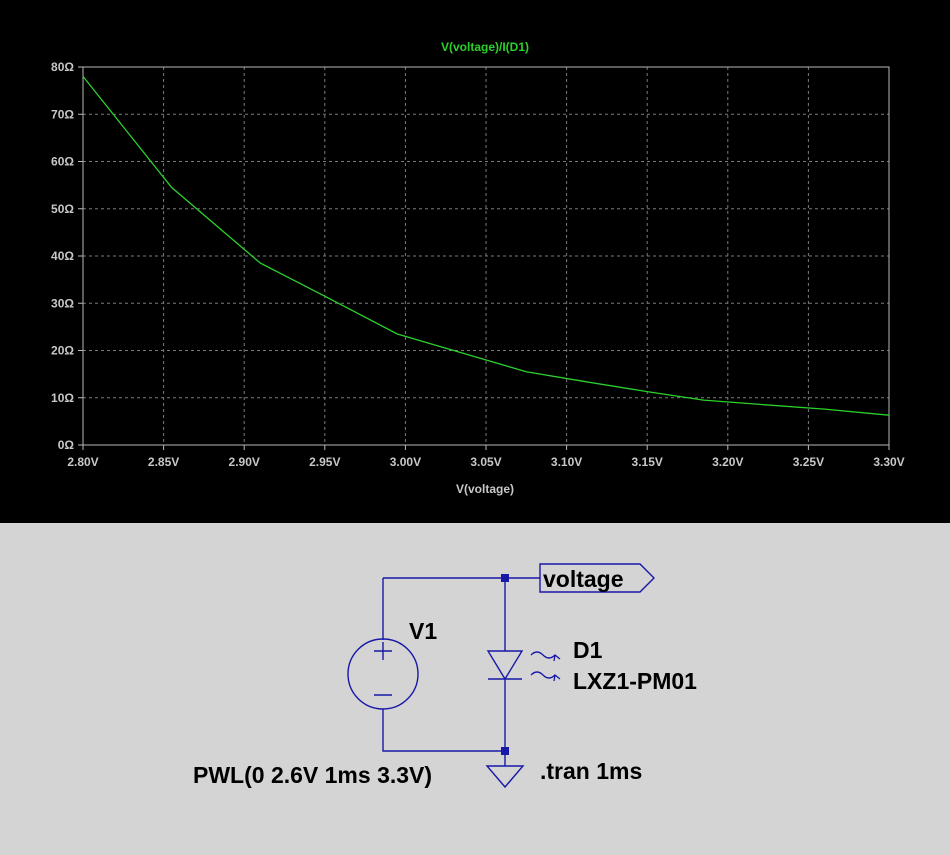  What do you see at coordinates (588, 650) in the screenshot?
I see `diode-name: D1` at bounding box center [588, 650].